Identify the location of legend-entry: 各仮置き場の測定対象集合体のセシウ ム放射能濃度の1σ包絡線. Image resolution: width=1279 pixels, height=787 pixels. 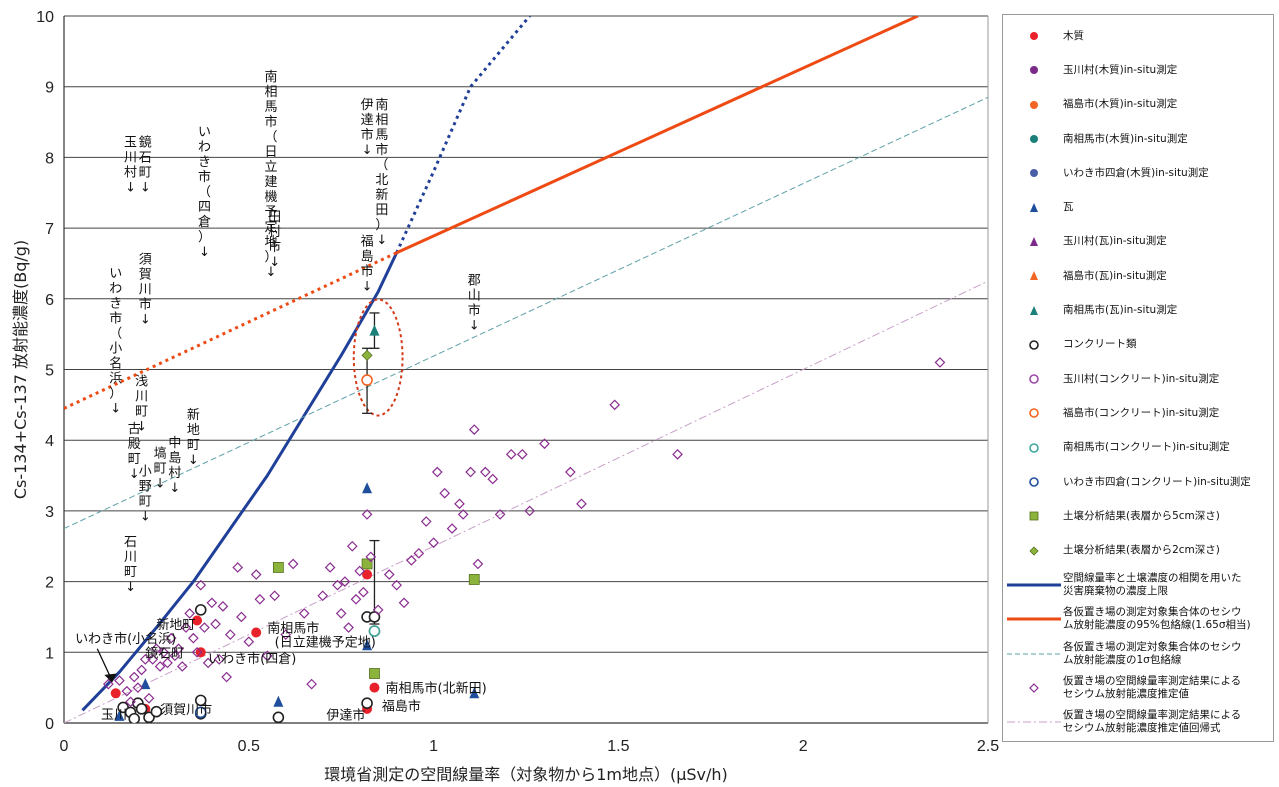
(1138, 653).